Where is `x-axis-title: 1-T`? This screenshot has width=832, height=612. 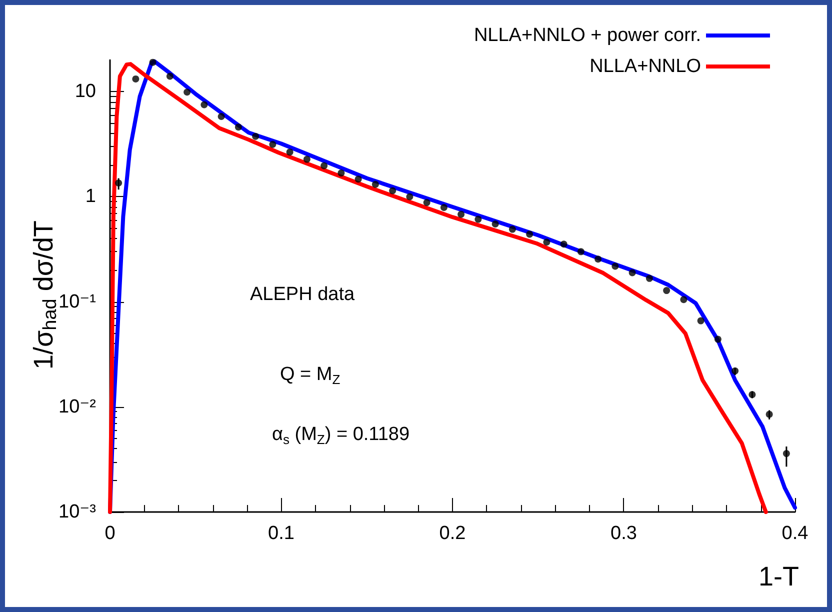 x-axis-title: 1-T is located at coordinates (778, 577).